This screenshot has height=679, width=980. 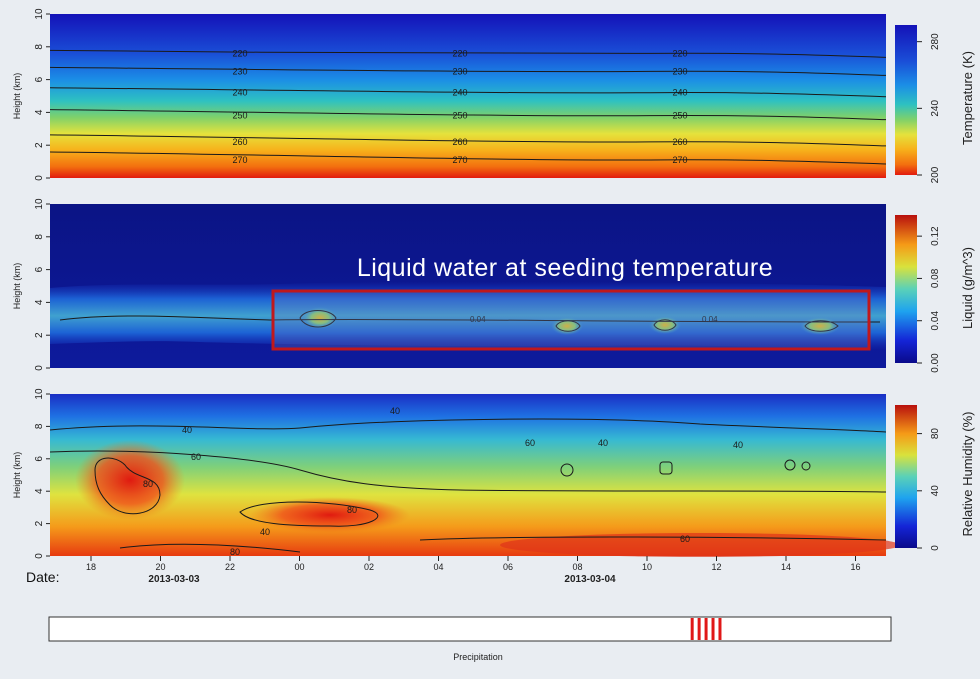 What do you see at coordinates (786, 567) in the screenshot?
I see `x-tick-label: 14` at bounding box center [786, 567].